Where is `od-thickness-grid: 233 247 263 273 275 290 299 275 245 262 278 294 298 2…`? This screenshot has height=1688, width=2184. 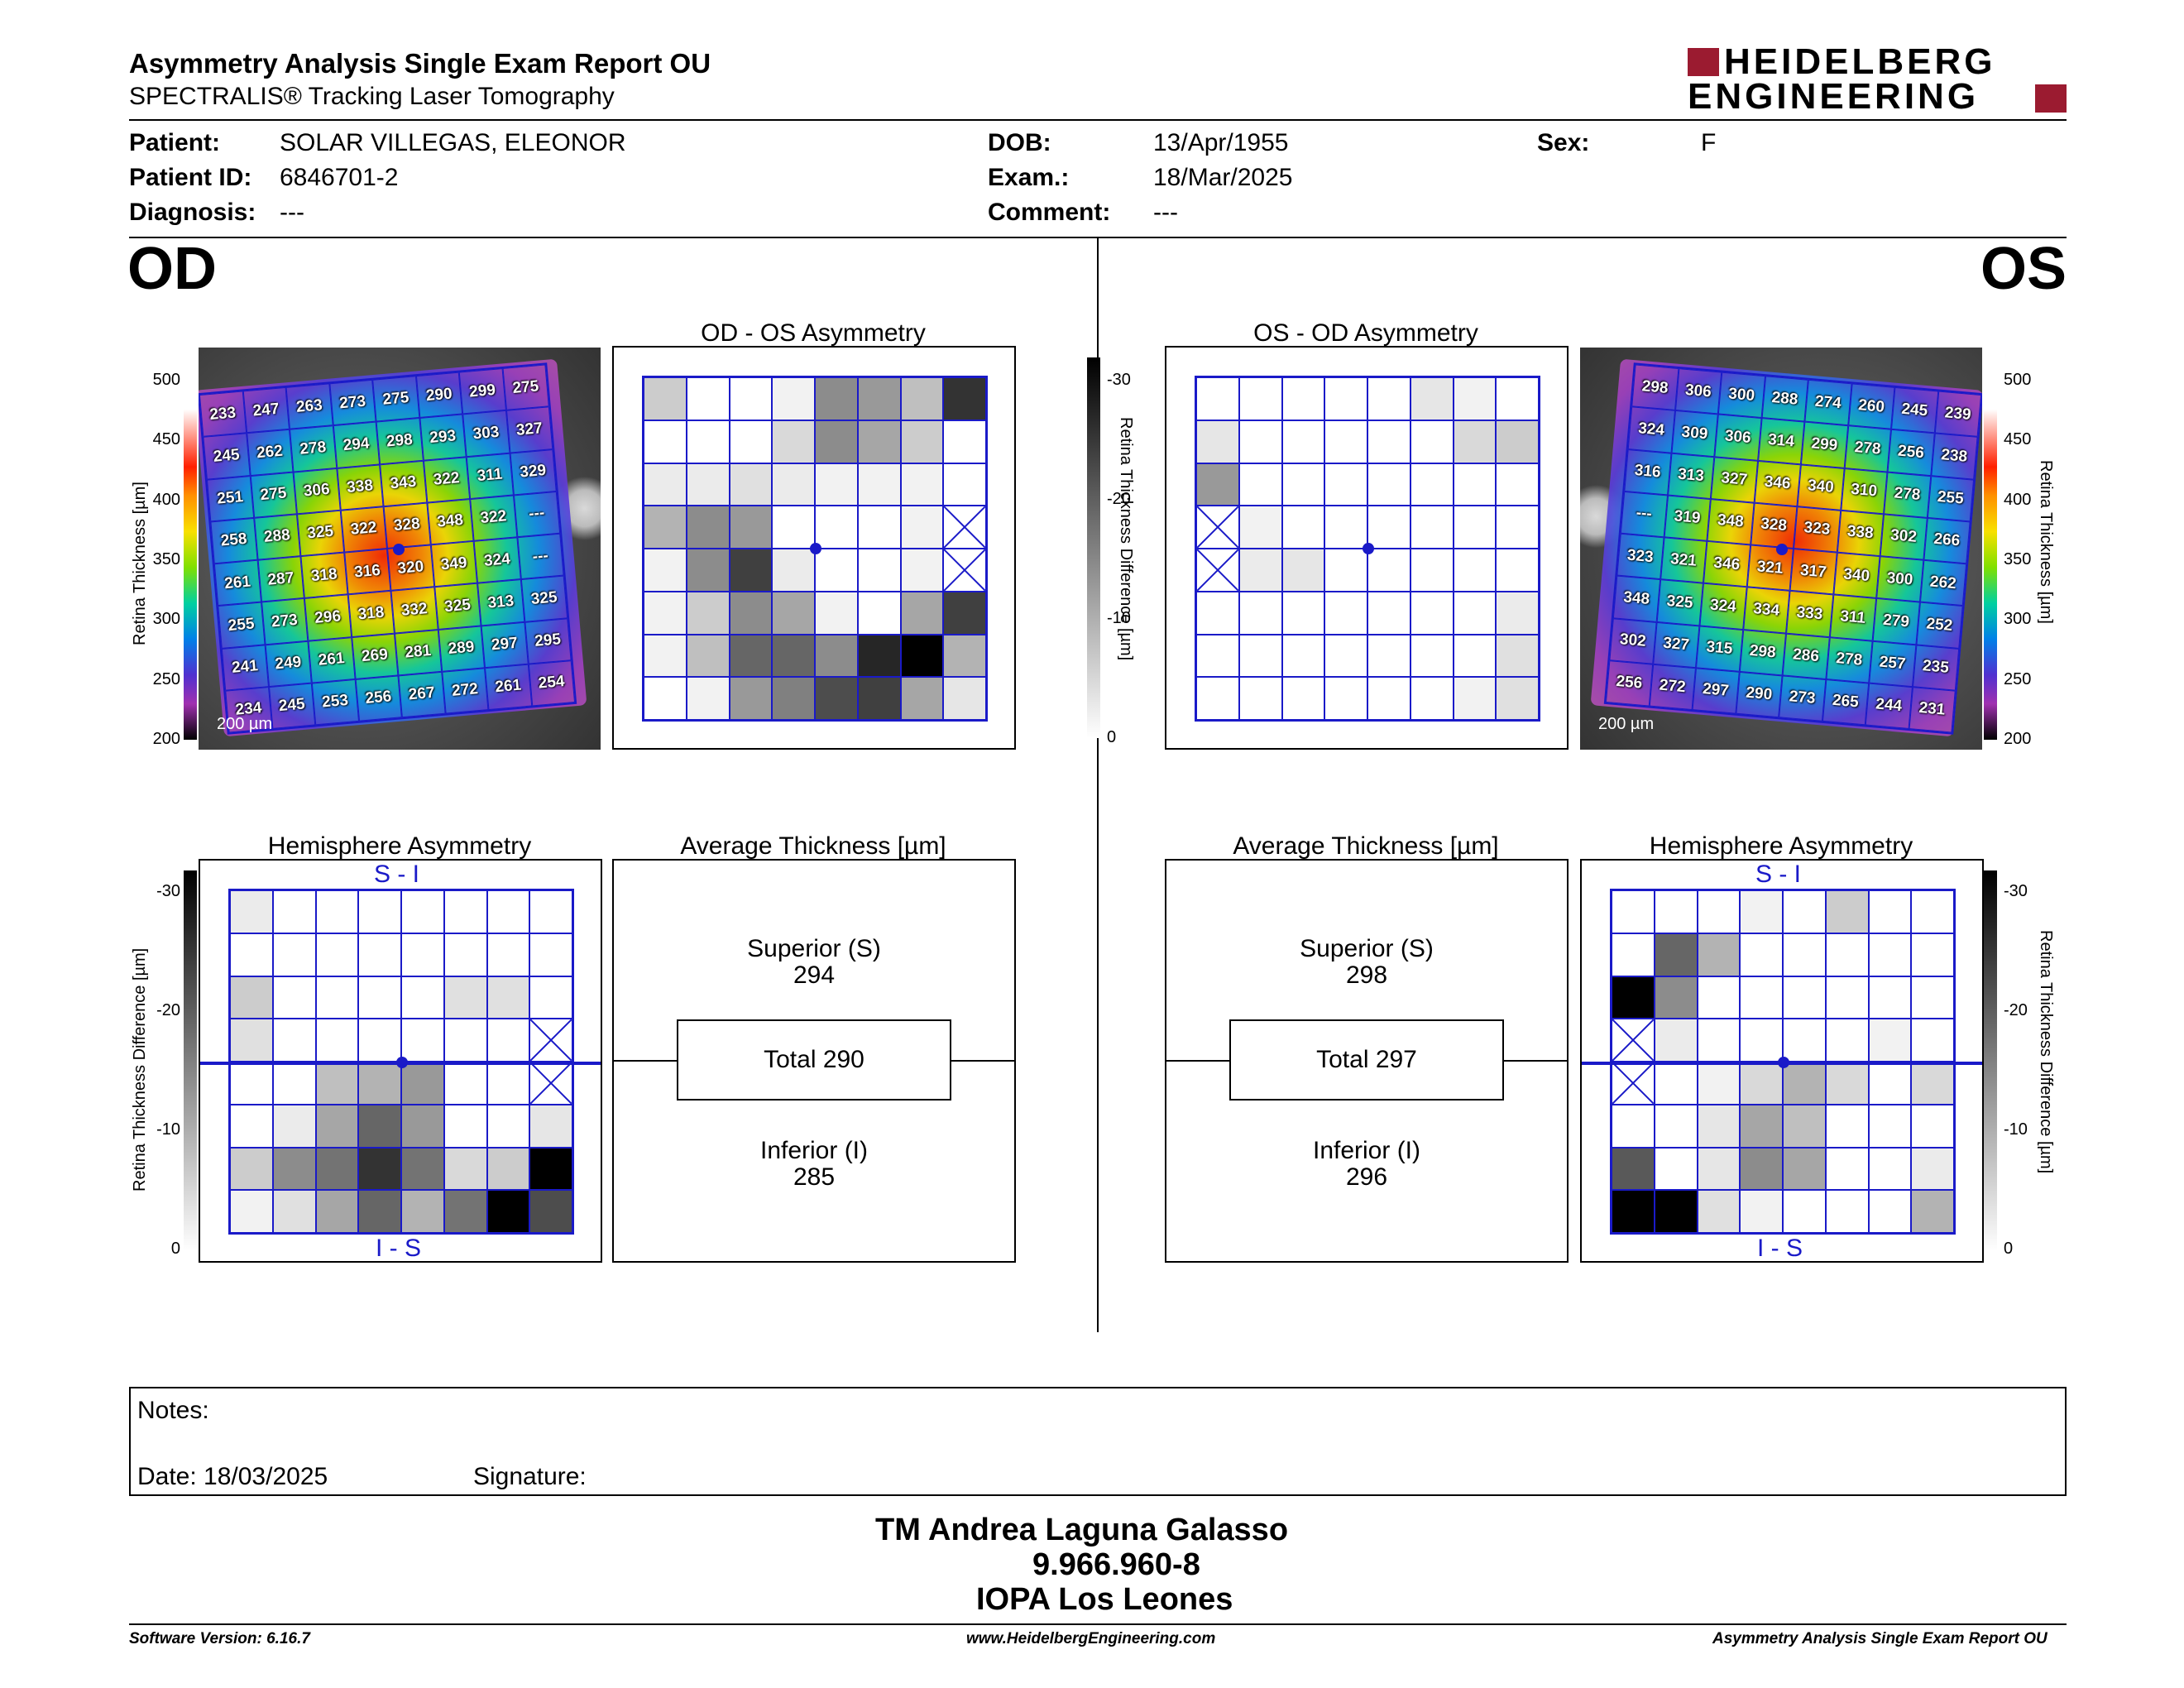 od-thickness-grid: 233 247 263 273 275 290 299 275 245 262 278 294 298 2… is located at coordinates (388, 548).